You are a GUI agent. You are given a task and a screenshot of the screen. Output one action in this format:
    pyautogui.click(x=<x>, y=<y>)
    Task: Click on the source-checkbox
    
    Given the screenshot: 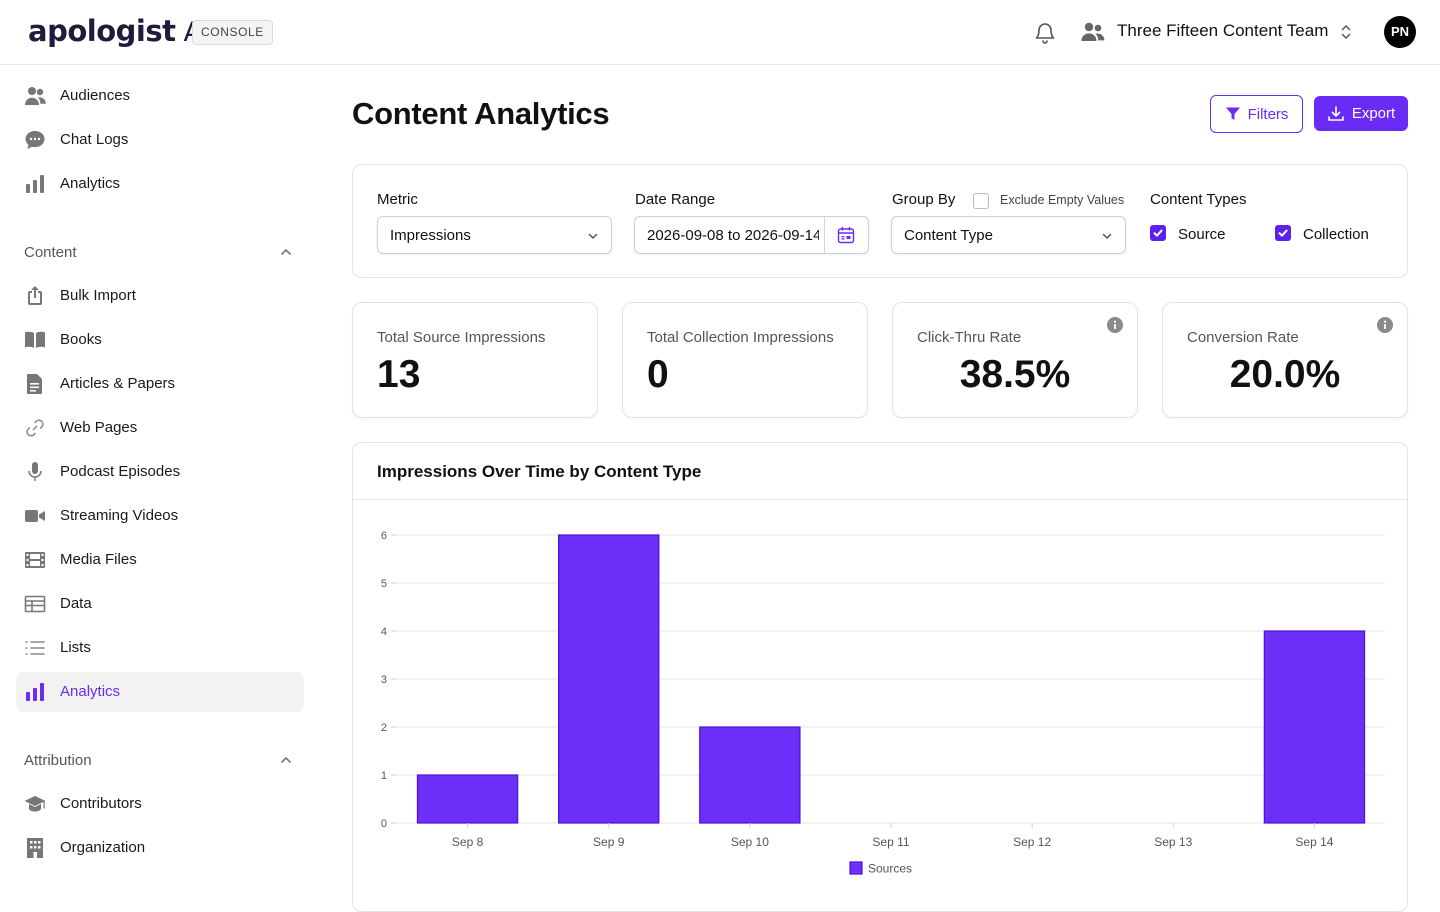 What is the action you would take?
    pyautogui.click(x=1158, y=233)
    